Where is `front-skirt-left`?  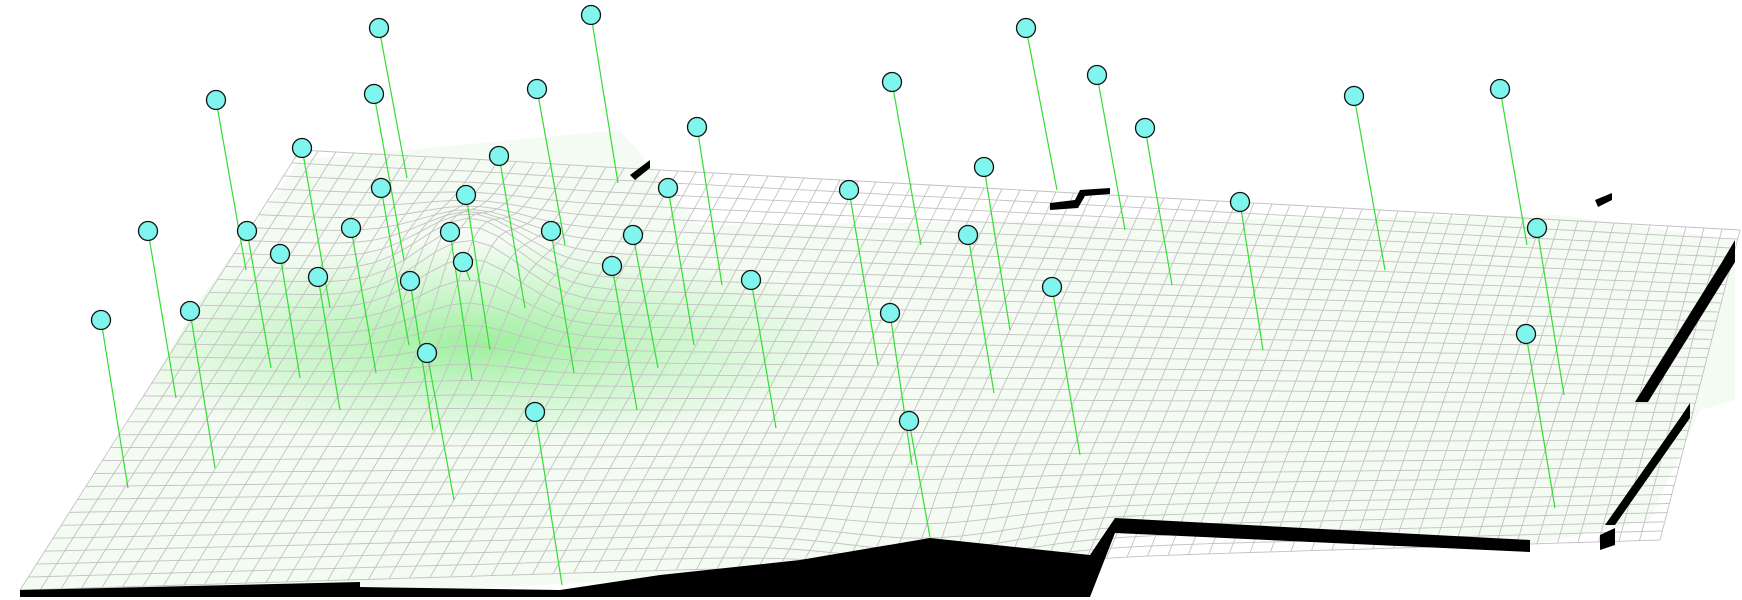 front-skirt-left is located at coordinates (190, 589).